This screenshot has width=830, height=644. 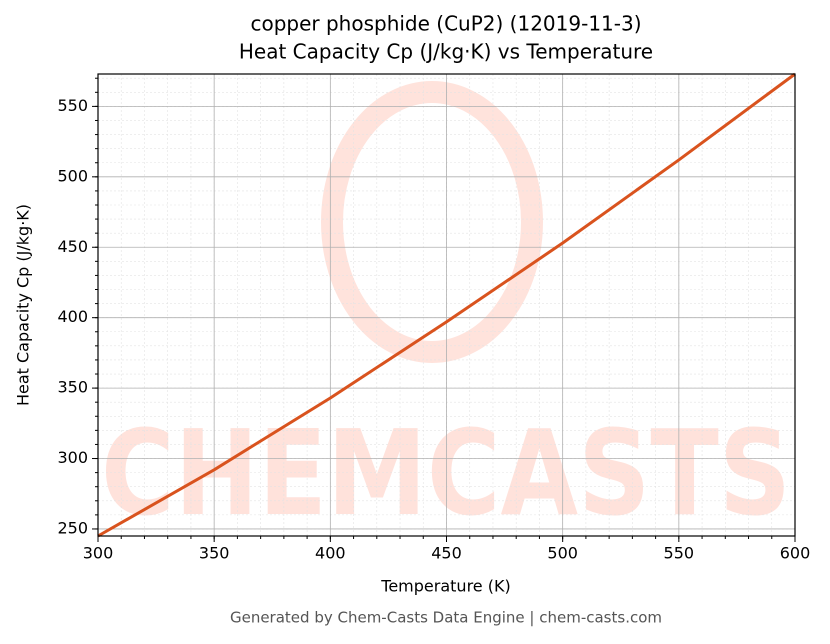 What do you see at coordinates (214, 553) in the screenshot?
I see `x-tick-label: 350` at bounding box center [214, 553].